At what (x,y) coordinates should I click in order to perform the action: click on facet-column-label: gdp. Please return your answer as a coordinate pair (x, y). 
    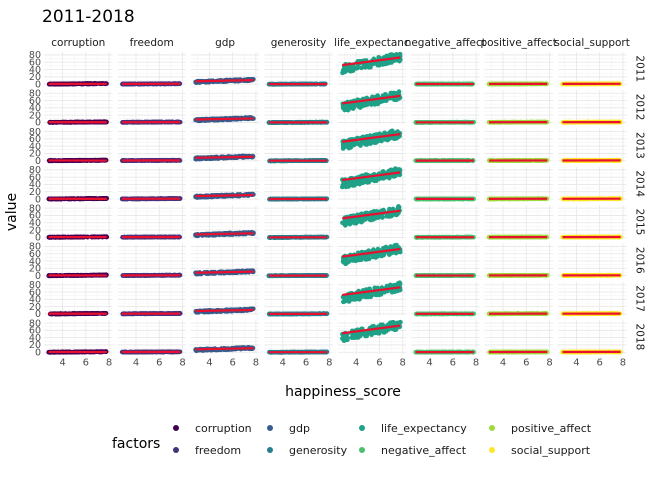
    Looking at the image, I should click on (225, 43).